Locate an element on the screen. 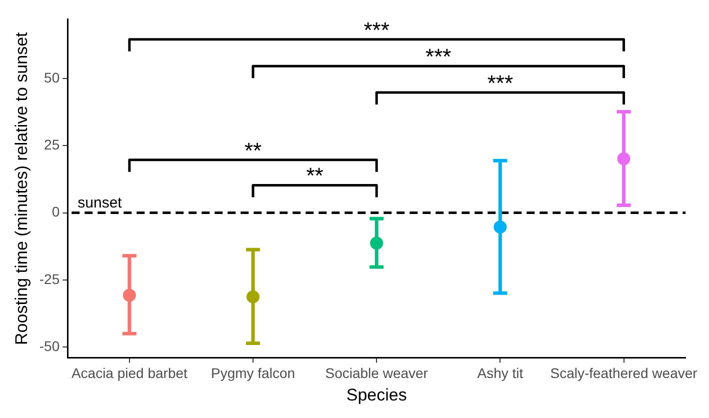 The width and height of the screenshot is (709, 418). x-tick-label: Ashy tit is located at coordinates (500, 373).